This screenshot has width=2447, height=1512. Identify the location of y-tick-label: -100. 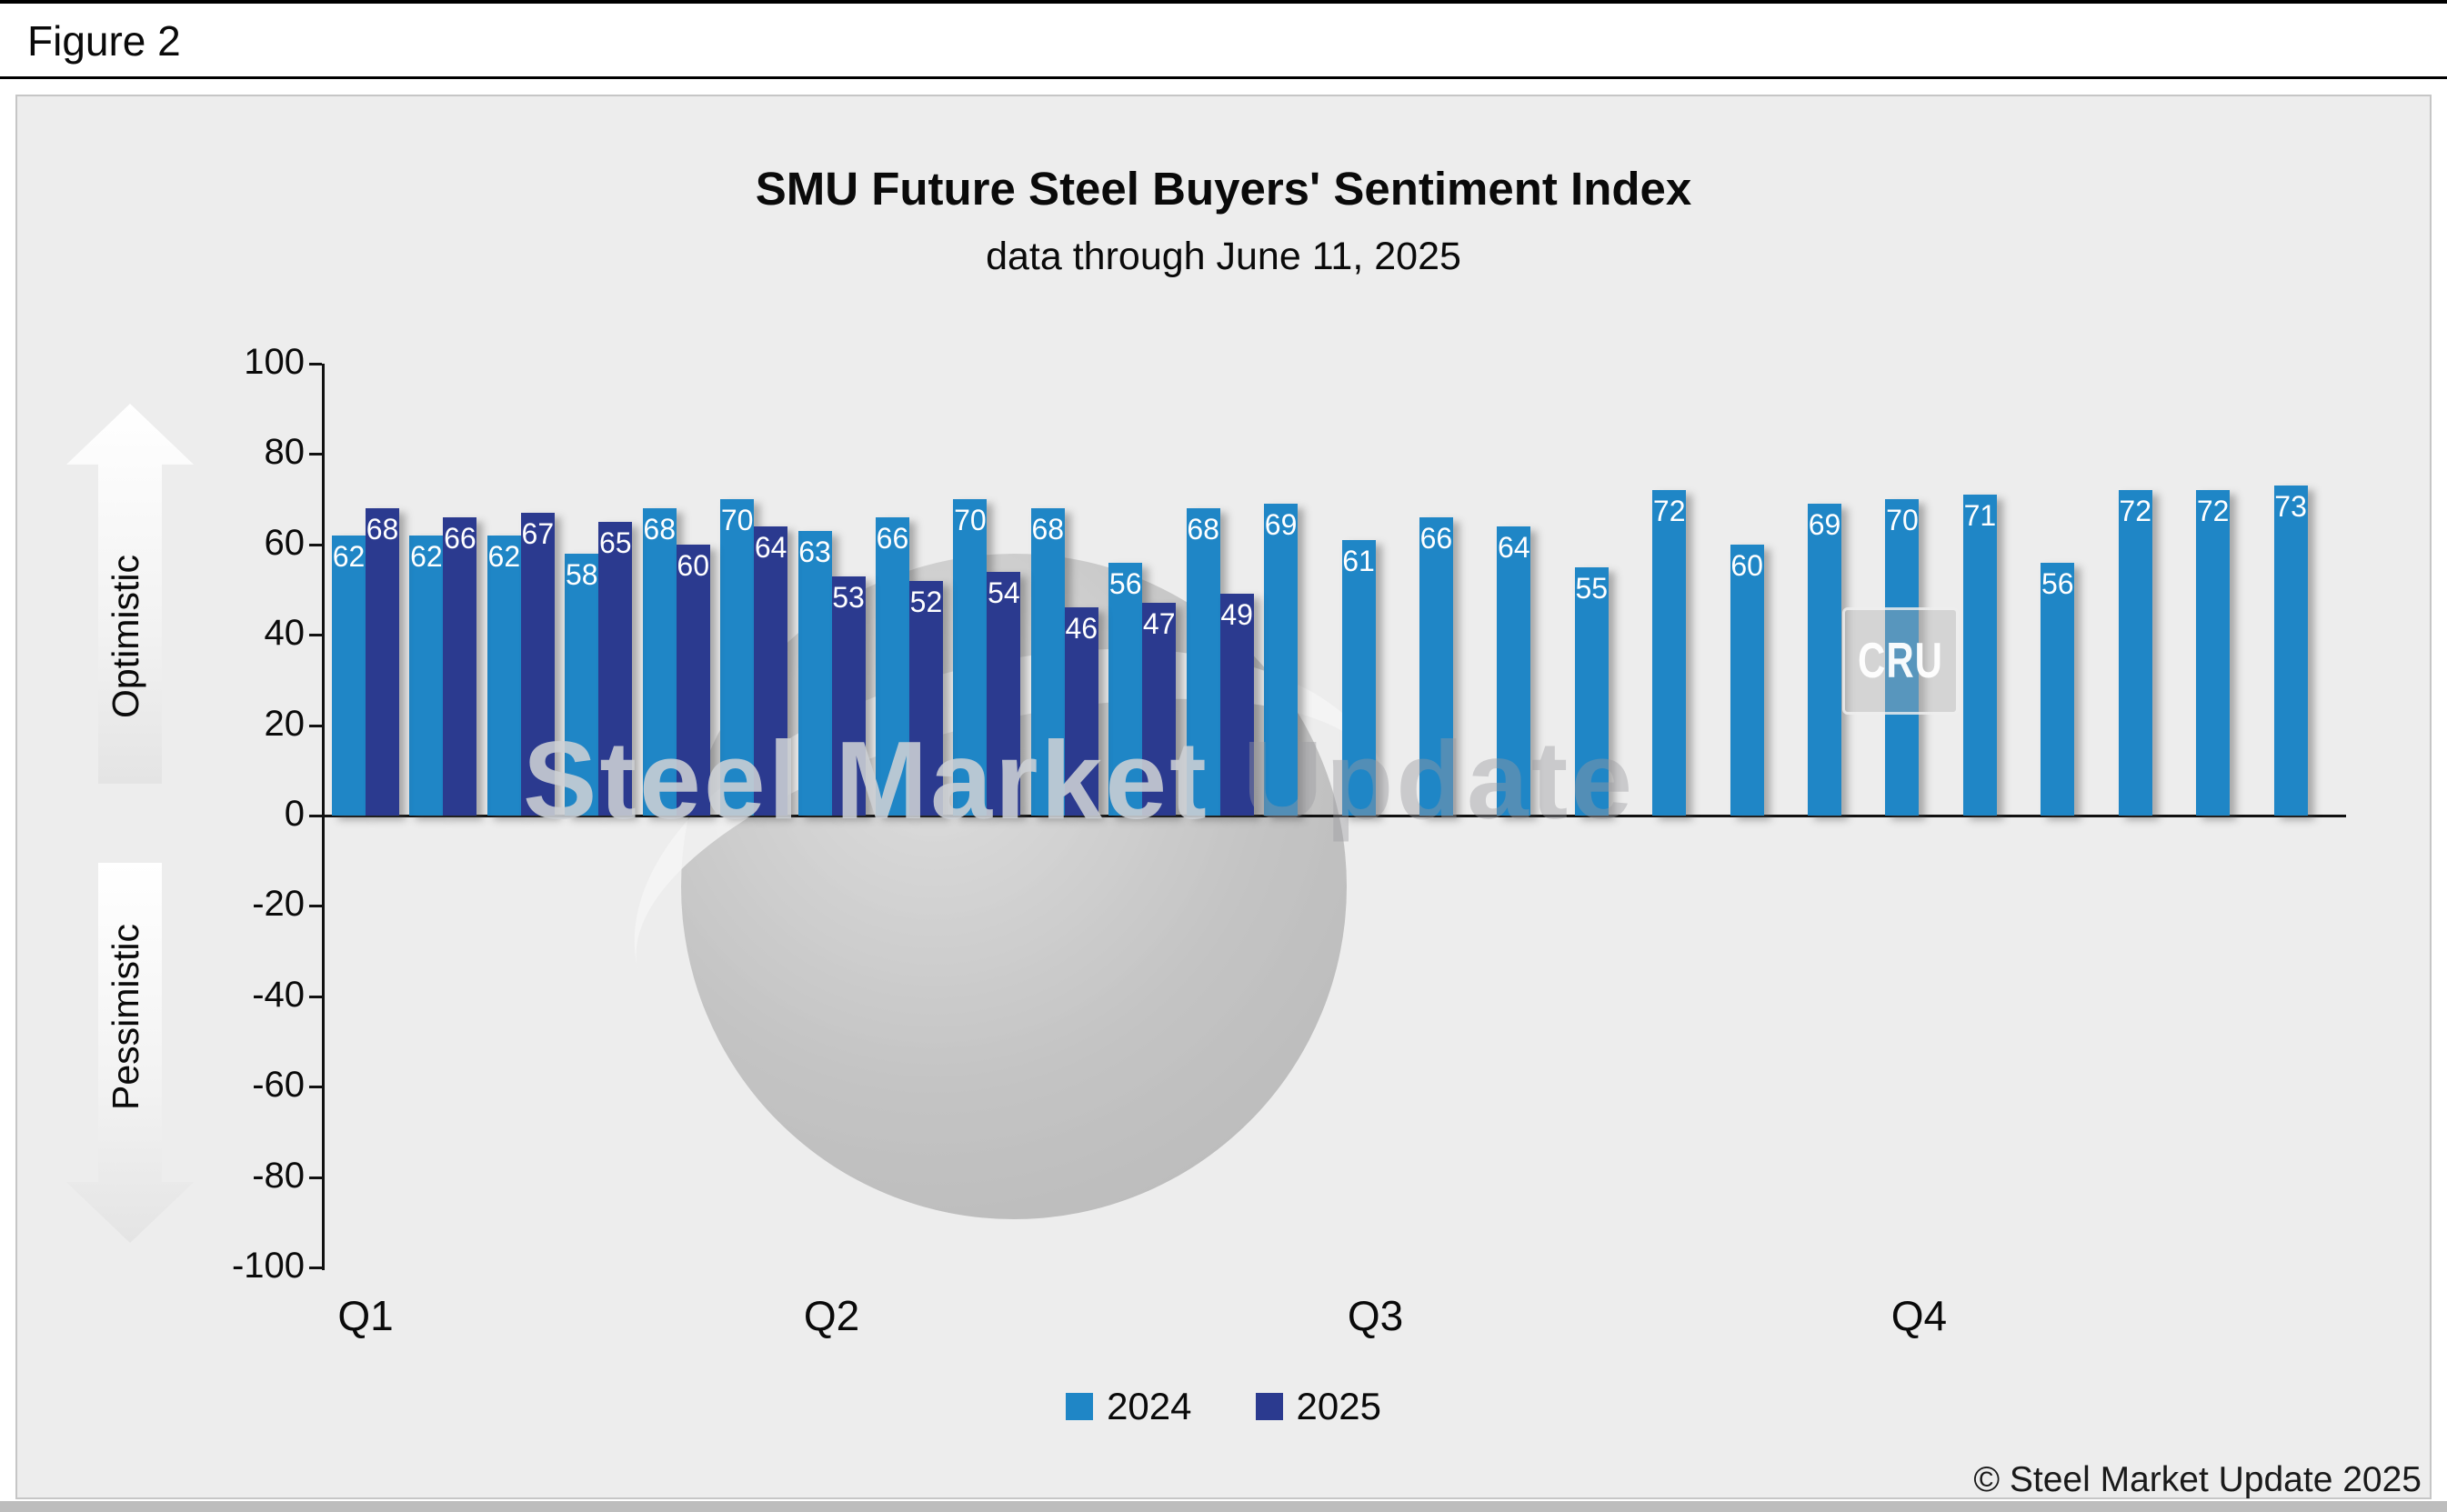
(268, 1266).